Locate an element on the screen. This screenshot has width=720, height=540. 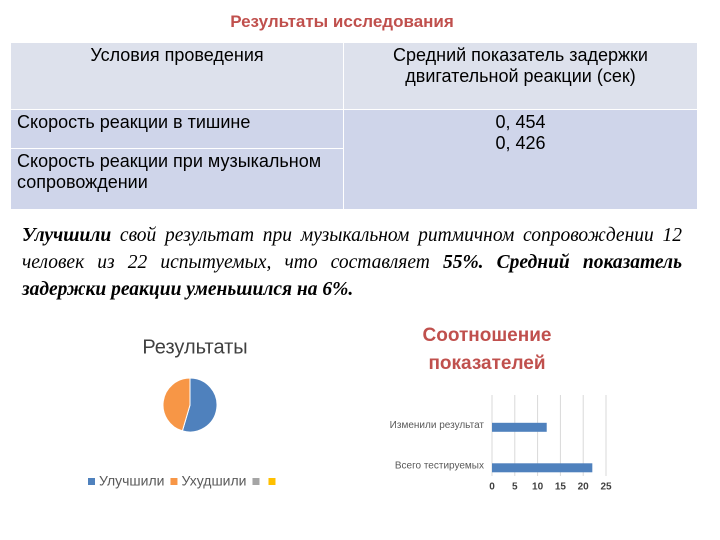
cell: Скорость реакции в тишине is located at coordinates (177, 129).